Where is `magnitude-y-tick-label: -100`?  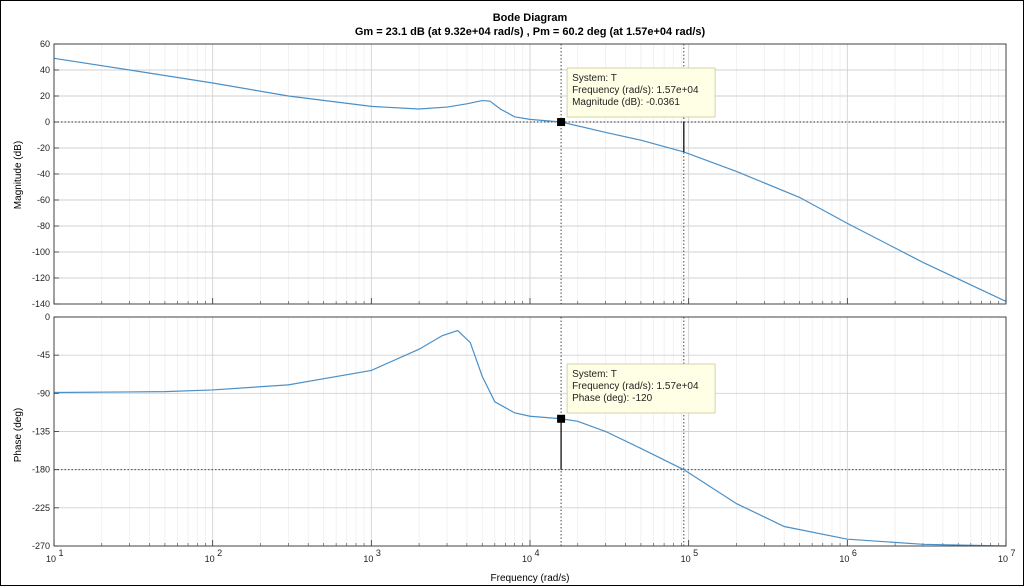 magnitude-y-tick-label: -100 is located at coordinates (41, 252).